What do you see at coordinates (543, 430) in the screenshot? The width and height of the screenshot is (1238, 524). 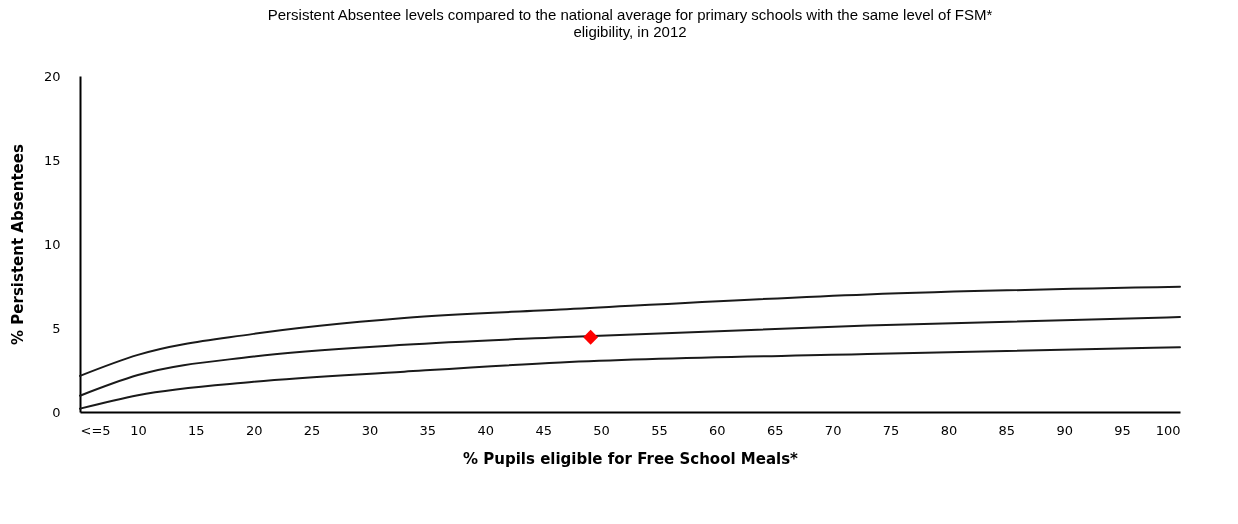 I see `x-tick-label: 45` at bounding box center [543, 430].